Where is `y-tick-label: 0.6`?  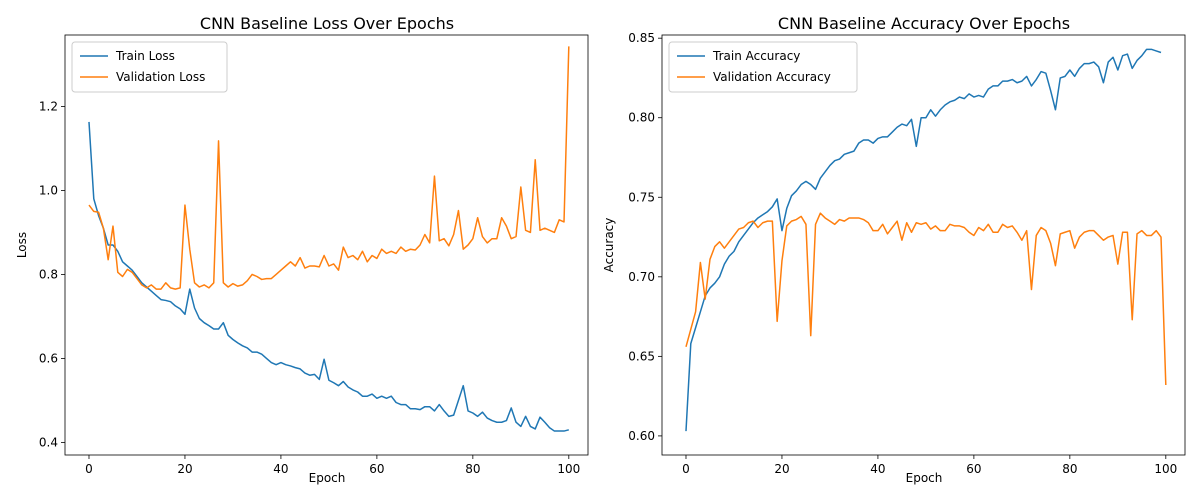 y-tick-label: 0.6 is located at coordinates (48, 358).